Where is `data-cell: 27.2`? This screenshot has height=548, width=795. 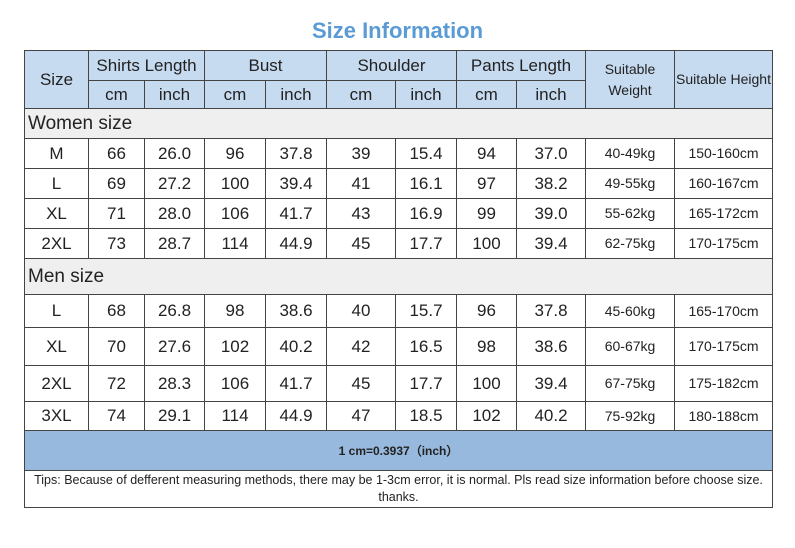 data-cell: 27.2 is located at coordinates (174, 183).